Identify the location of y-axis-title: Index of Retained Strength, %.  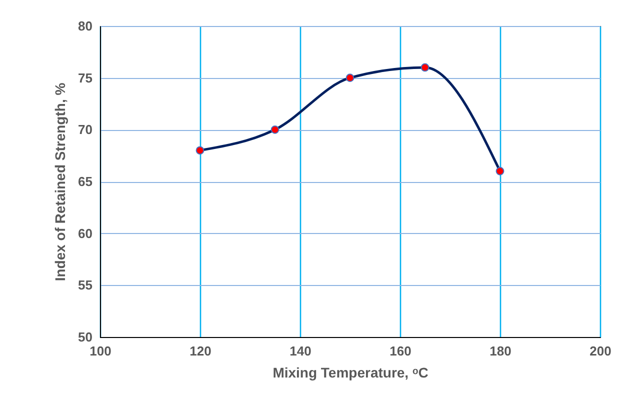
(60, 182).